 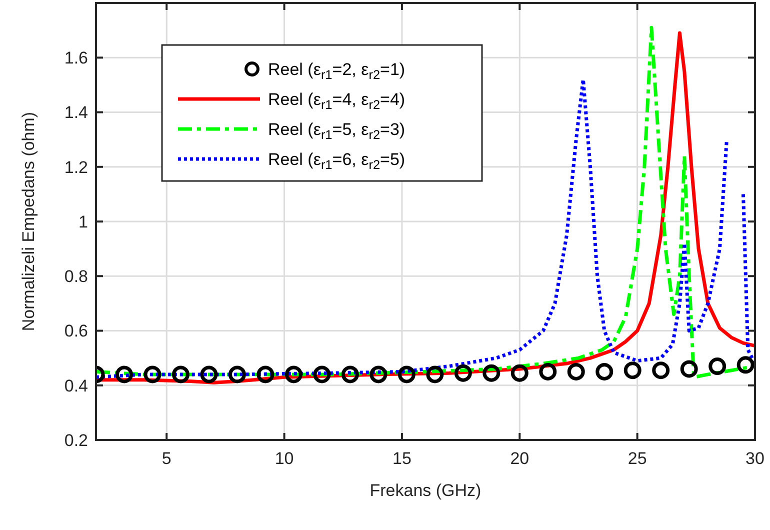 What do you see at coordinates (28, 222) in the screenshot?
I see `y-axis-title: Normalizeli Empedans (ohm)` at bounding box center [28, 222].